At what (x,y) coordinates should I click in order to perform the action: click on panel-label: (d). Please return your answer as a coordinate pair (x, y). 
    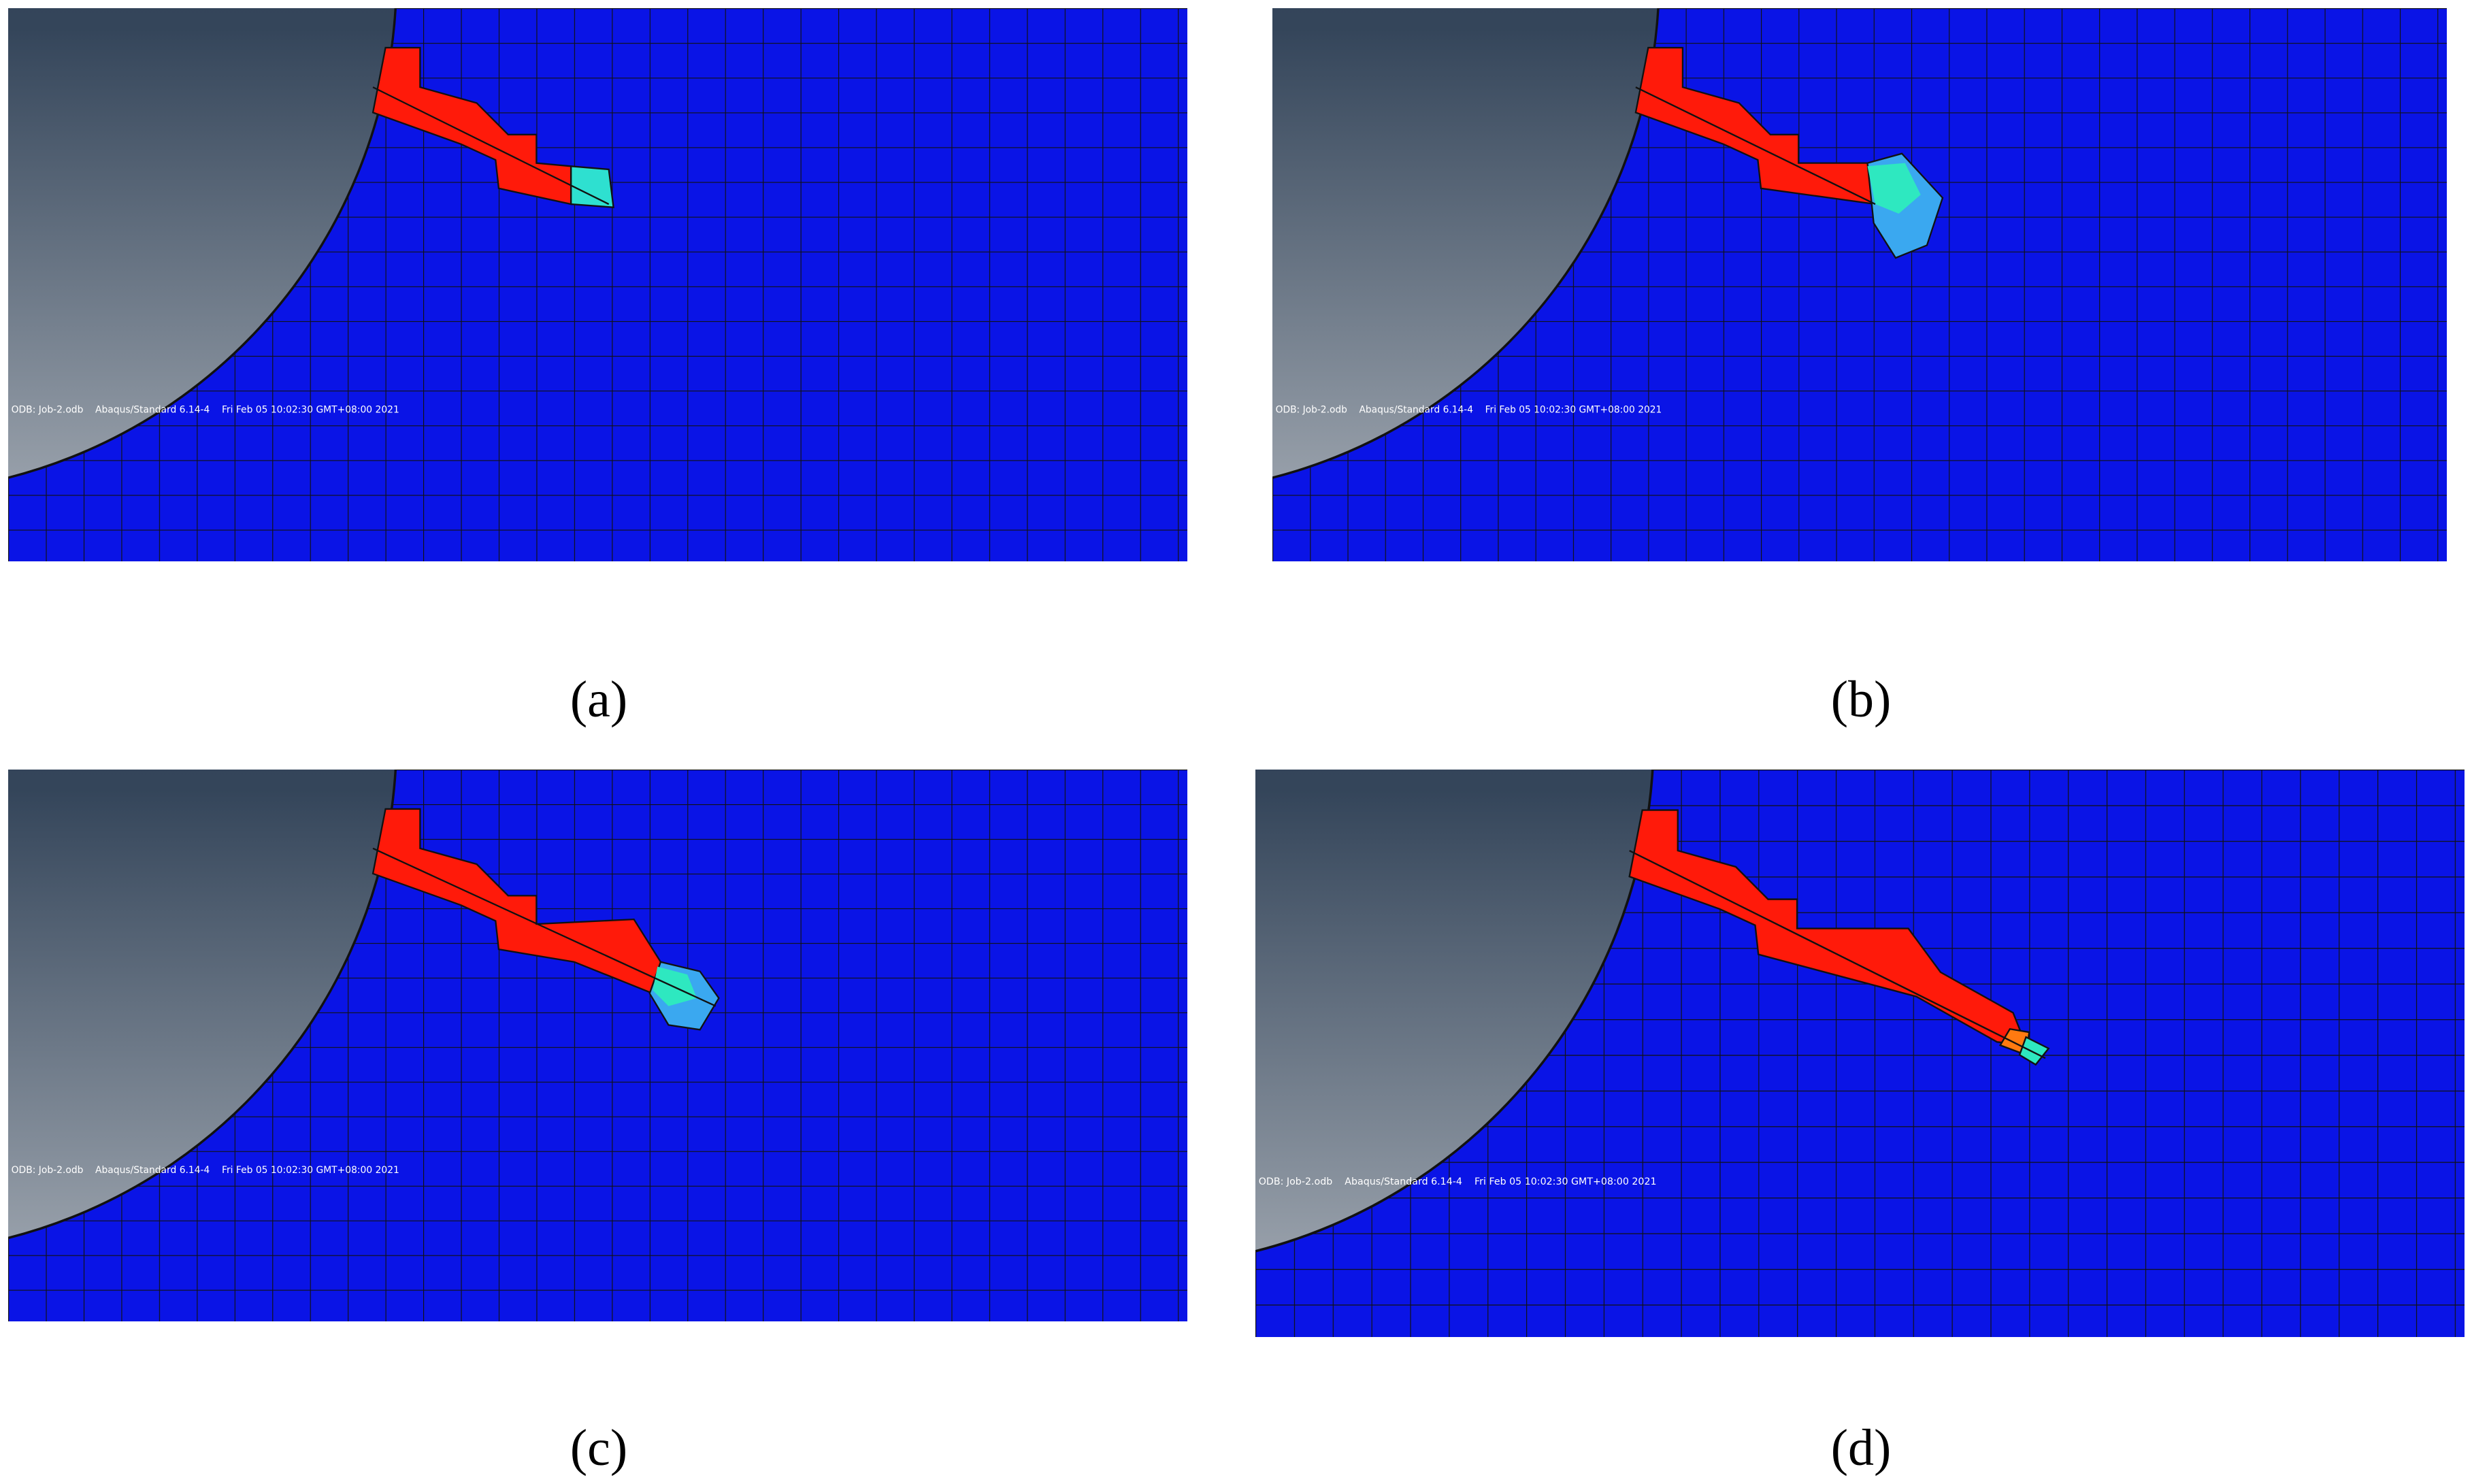
    Looking at the image, I should click on (1861, 1448).